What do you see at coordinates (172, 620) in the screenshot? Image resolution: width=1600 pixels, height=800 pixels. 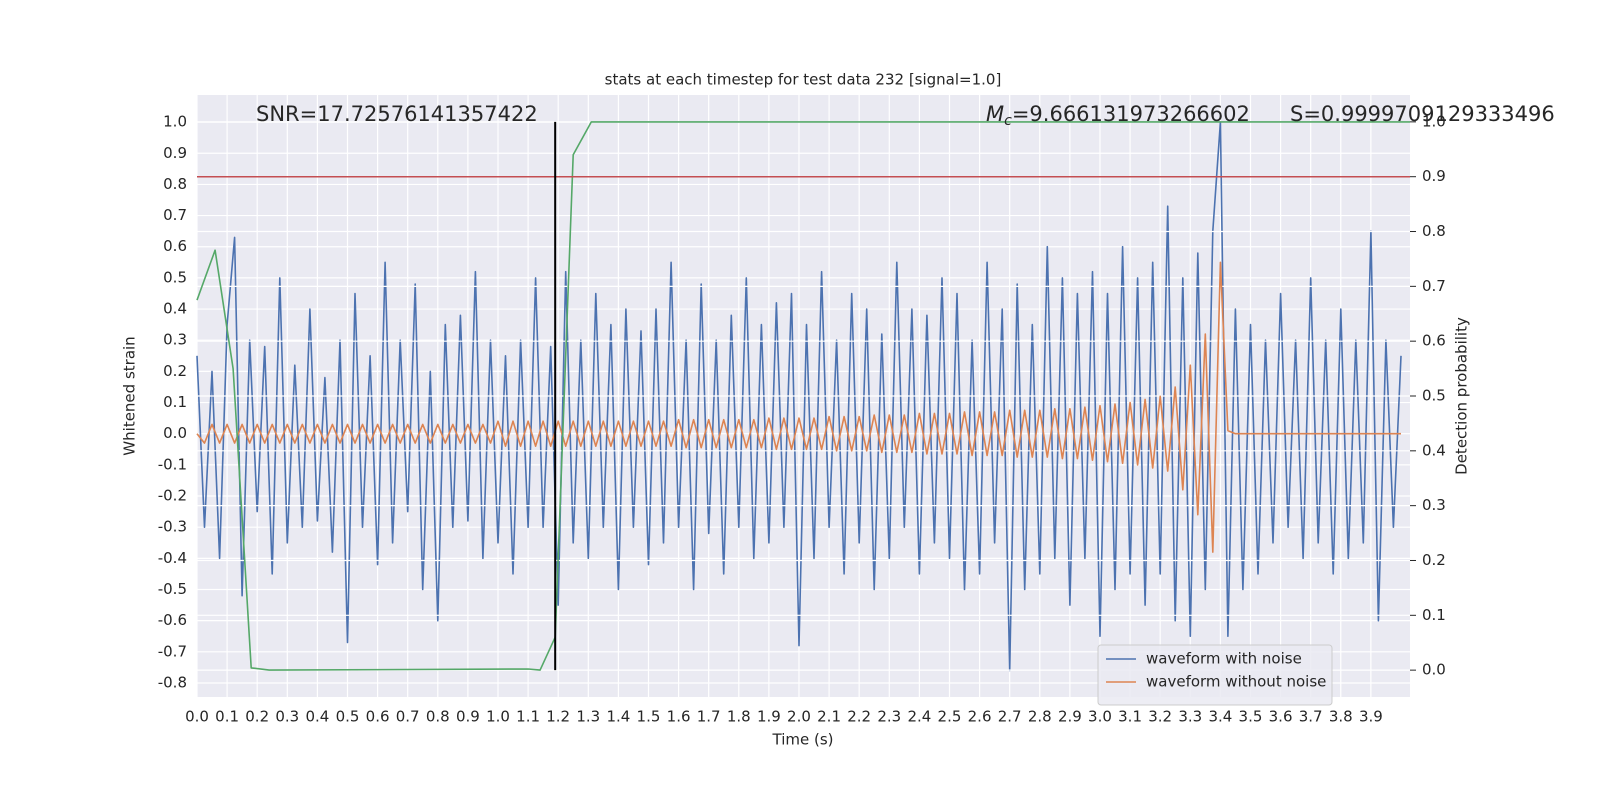 I see `y-tick-label: -0.6` at bounding box center [172, 620].